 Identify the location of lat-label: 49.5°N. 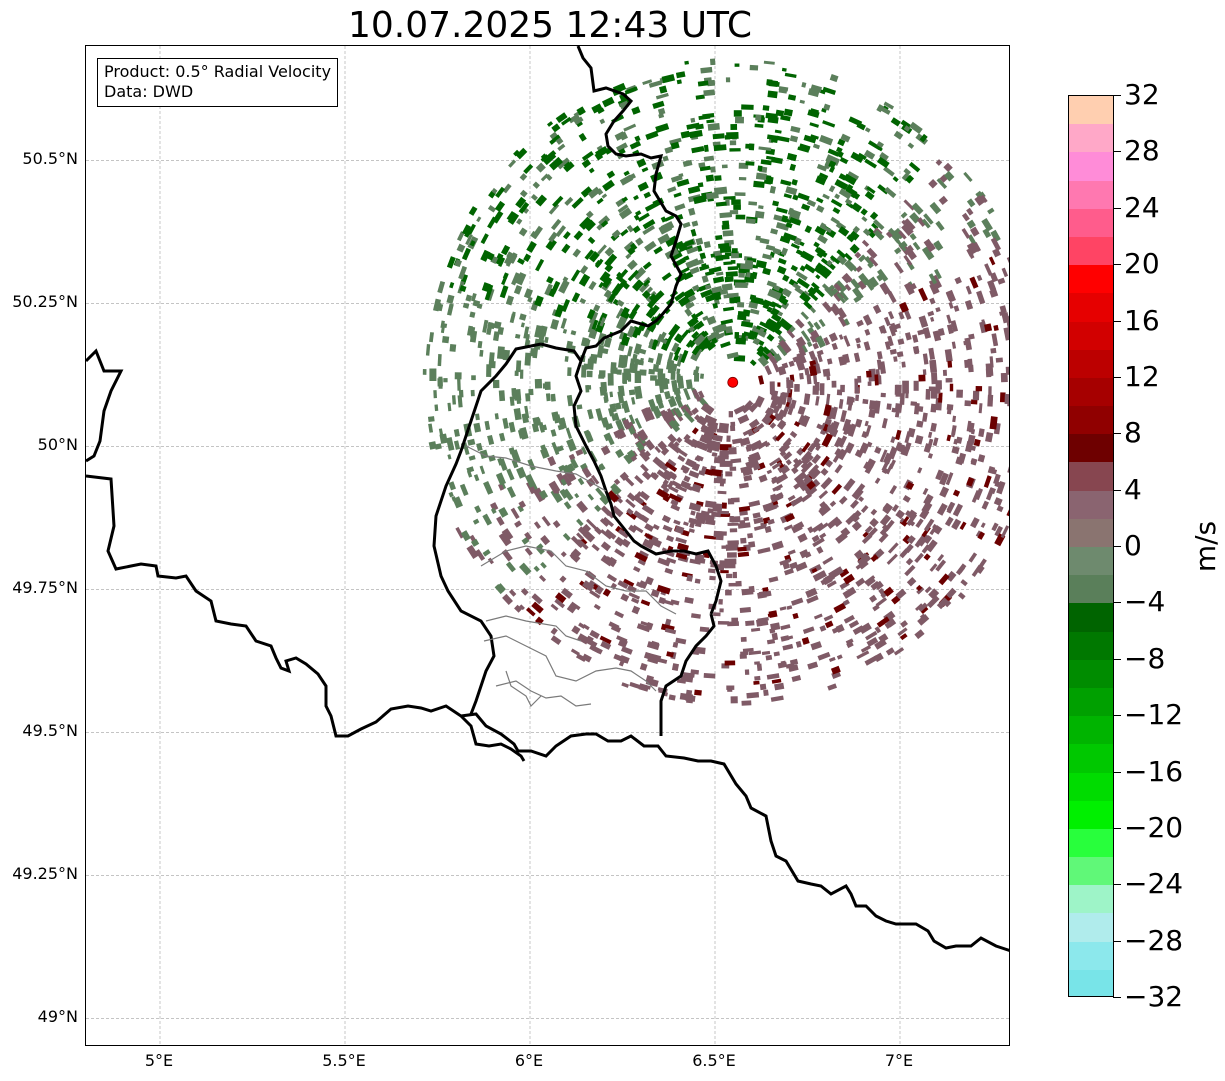
(50, 731).